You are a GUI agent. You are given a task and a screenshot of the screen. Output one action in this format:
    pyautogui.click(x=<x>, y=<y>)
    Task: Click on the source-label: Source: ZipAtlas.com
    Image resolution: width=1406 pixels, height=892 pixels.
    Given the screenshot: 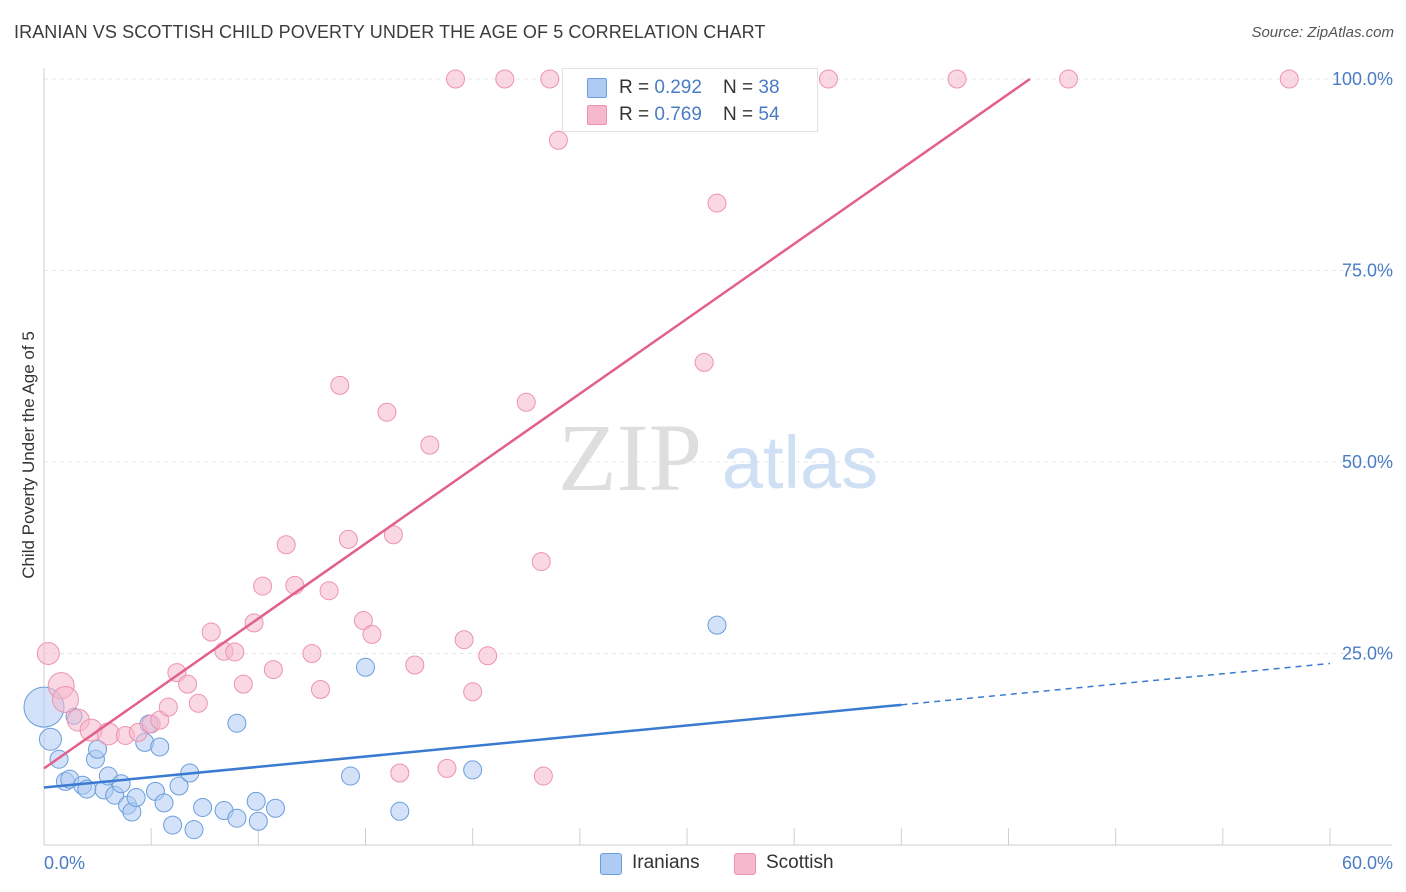 What is the action you would take?
    pyautogui.click(x=1322, y=32)
    